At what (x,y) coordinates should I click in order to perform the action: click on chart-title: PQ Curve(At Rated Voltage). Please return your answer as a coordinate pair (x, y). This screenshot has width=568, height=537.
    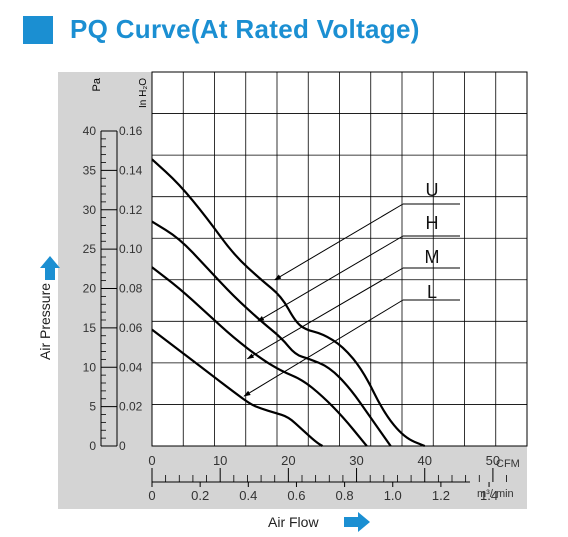
    Looking at the image, I should click on (245, 29).